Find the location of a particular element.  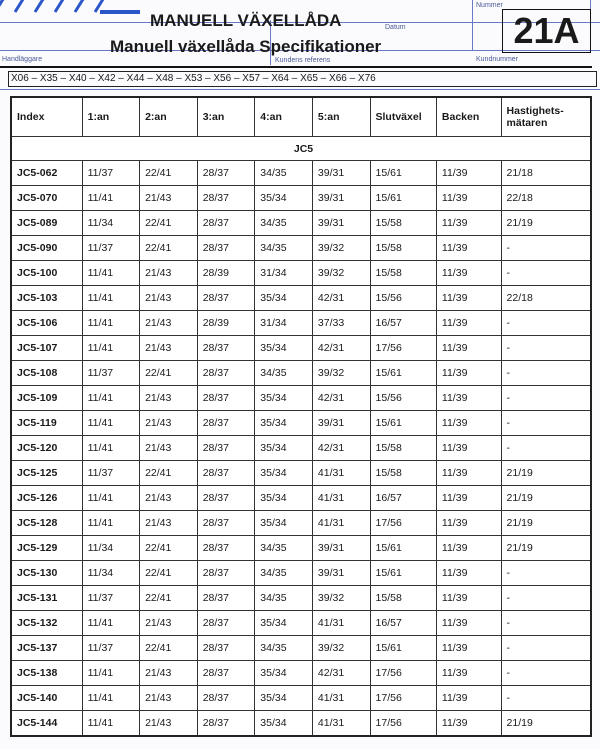

index-cell: JC5-120 is located at coordinates (46, 448).